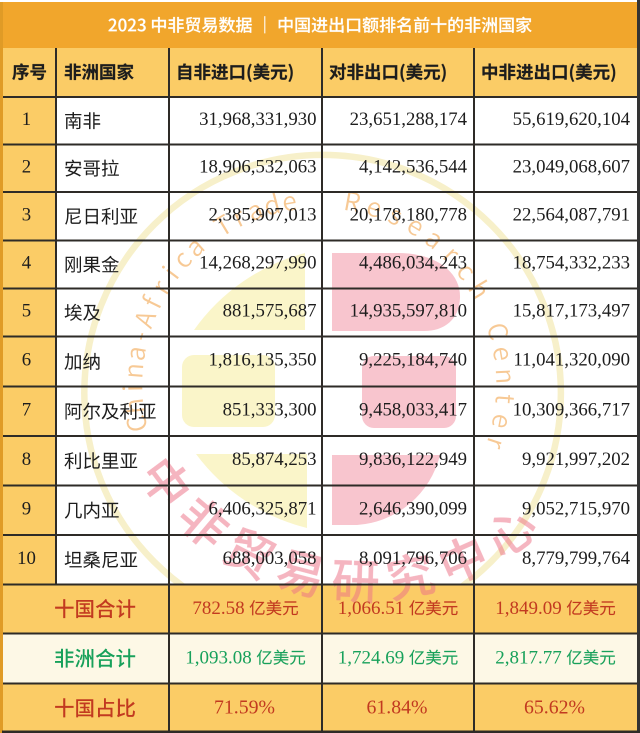 The width and height of the screenshot is (640, 733). What do you see at coordinates (26, 214) in the screenshot?
I see `svg-text: 3` at bounding box center [26, 214].